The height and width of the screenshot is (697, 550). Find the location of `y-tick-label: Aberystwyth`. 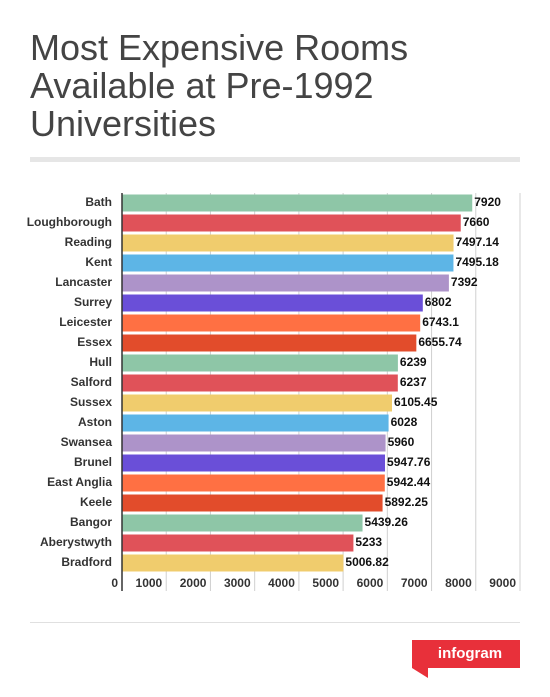

y-tick-label: Aberystwyth is located at coordinates (76, 542).